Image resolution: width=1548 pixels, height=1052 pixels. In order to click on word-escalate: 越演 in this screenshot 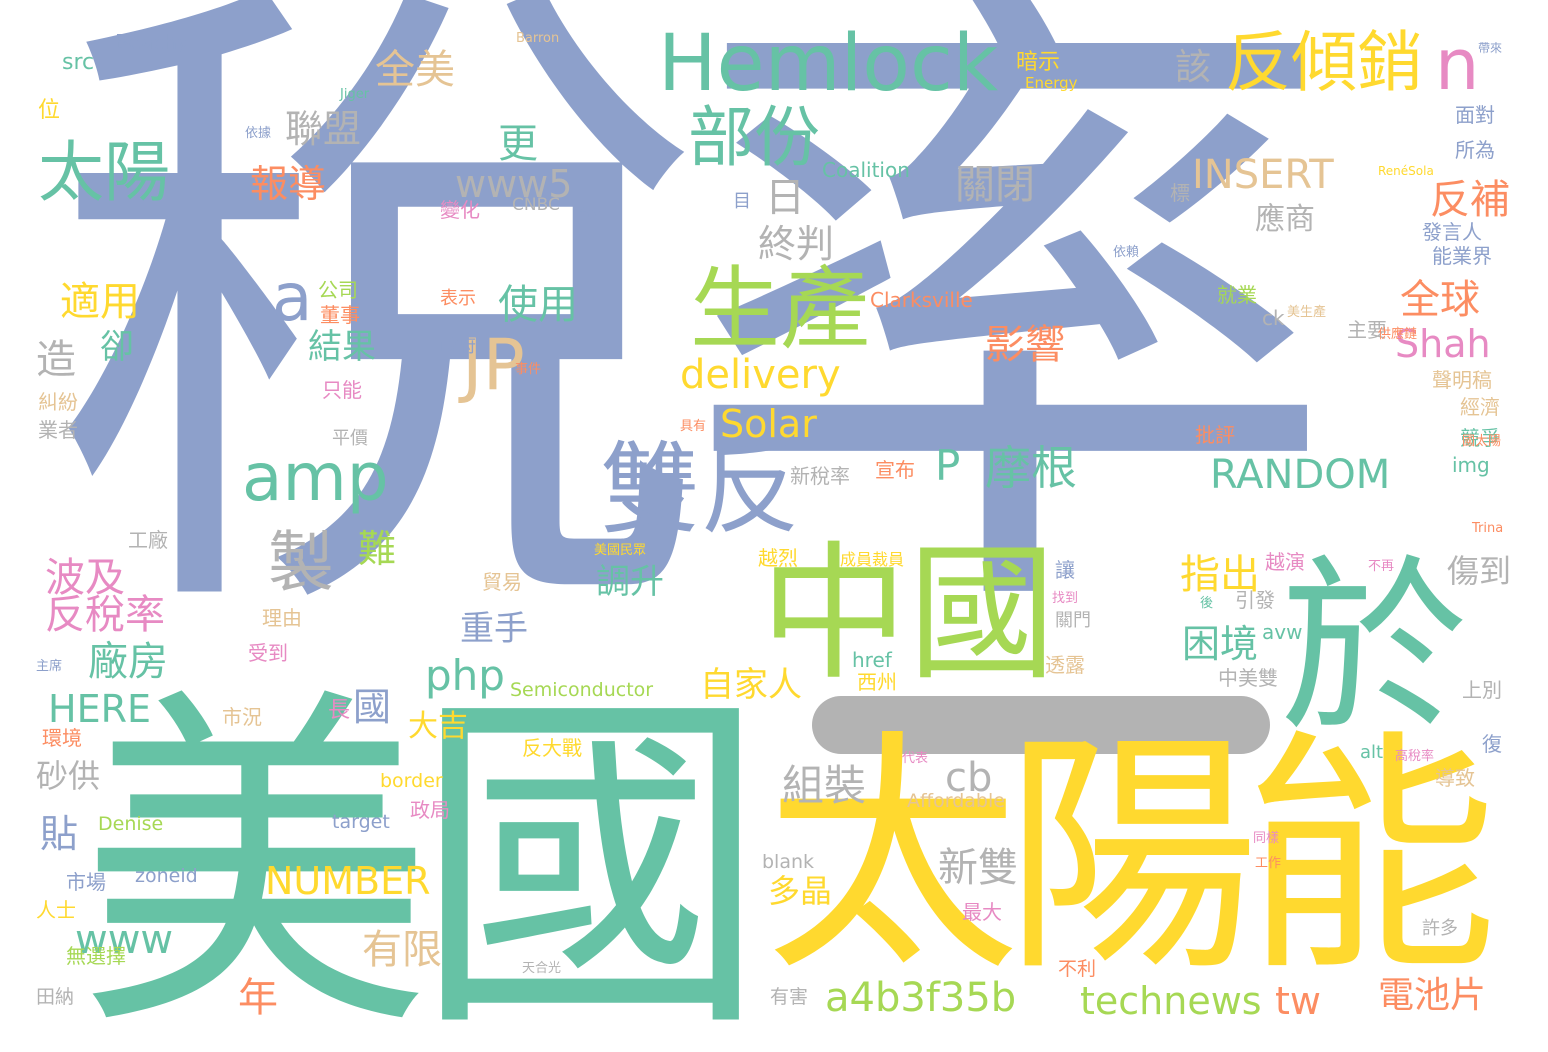, I will do `click(1285, 562)`.